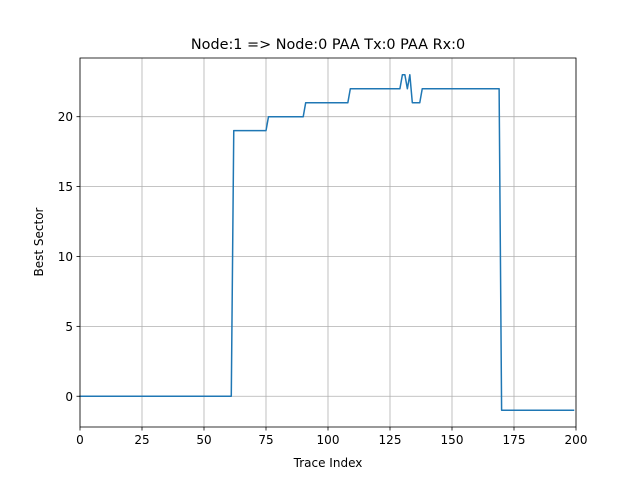  I want to click on y-tick-label: 15, so click(65, 187).